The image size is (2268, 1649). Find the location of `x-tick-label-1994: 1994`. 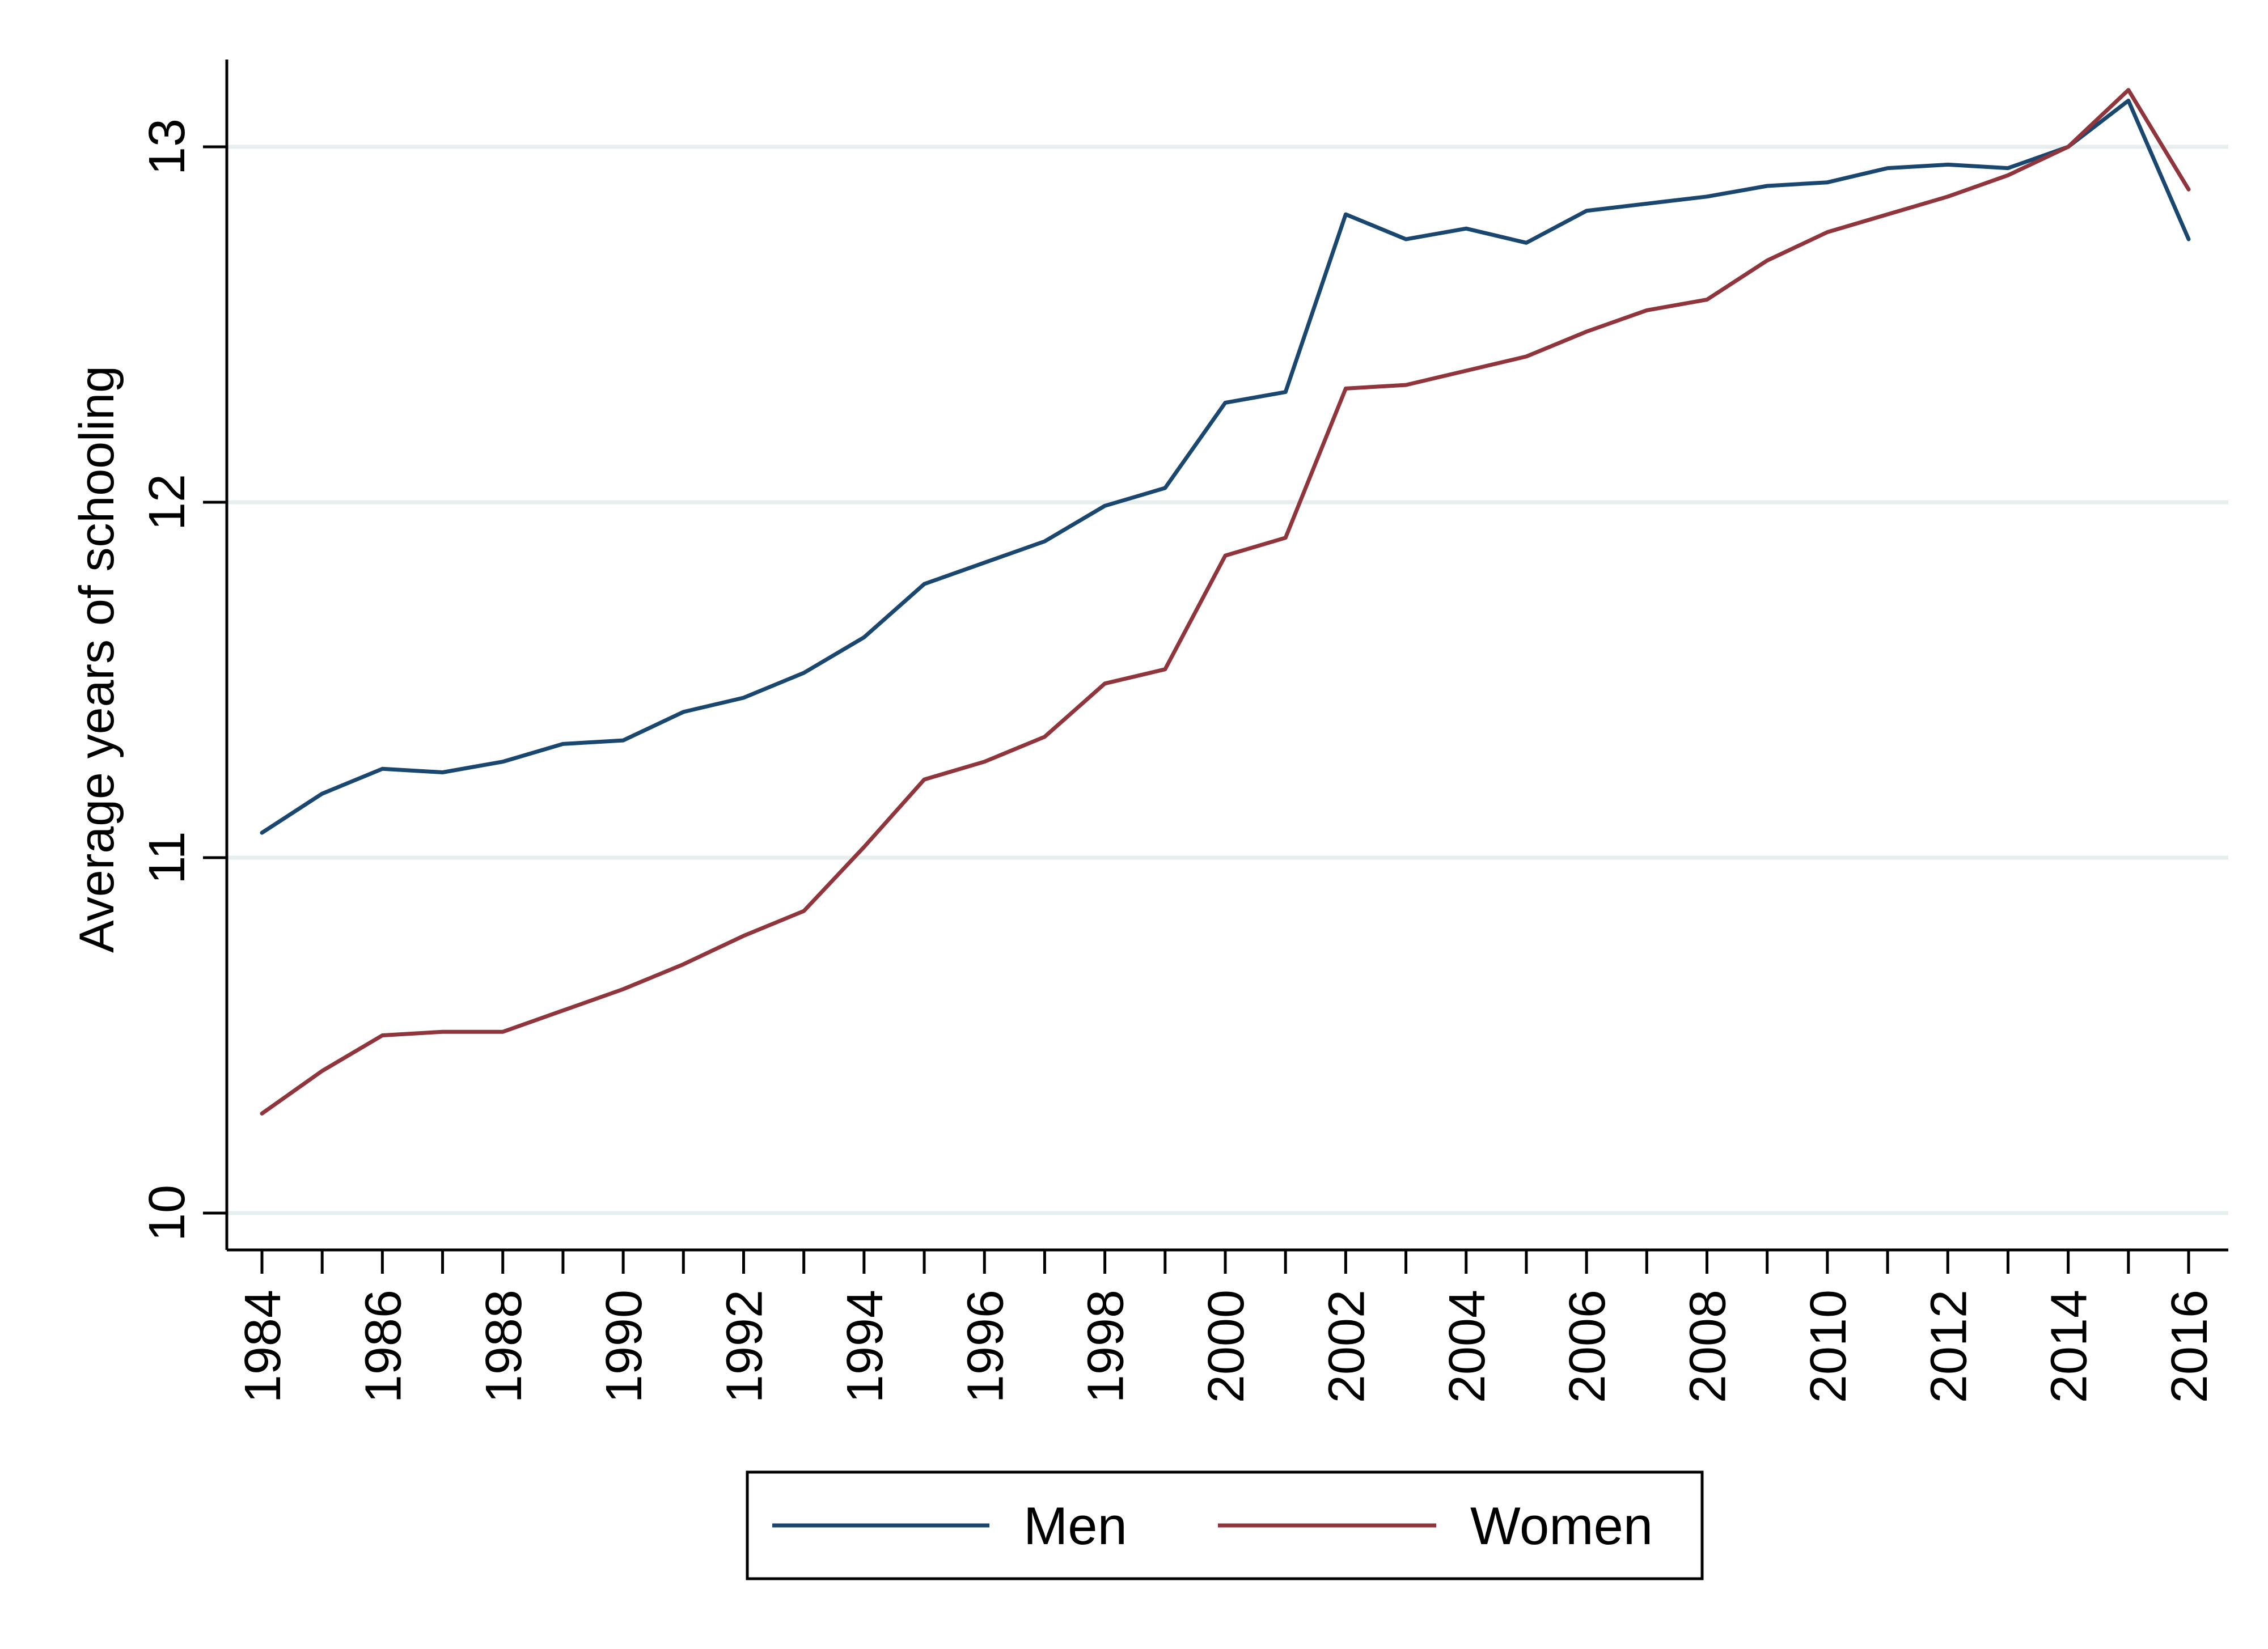

x-tick-label-1994: 1994 is located at coordinates (865, 1346).